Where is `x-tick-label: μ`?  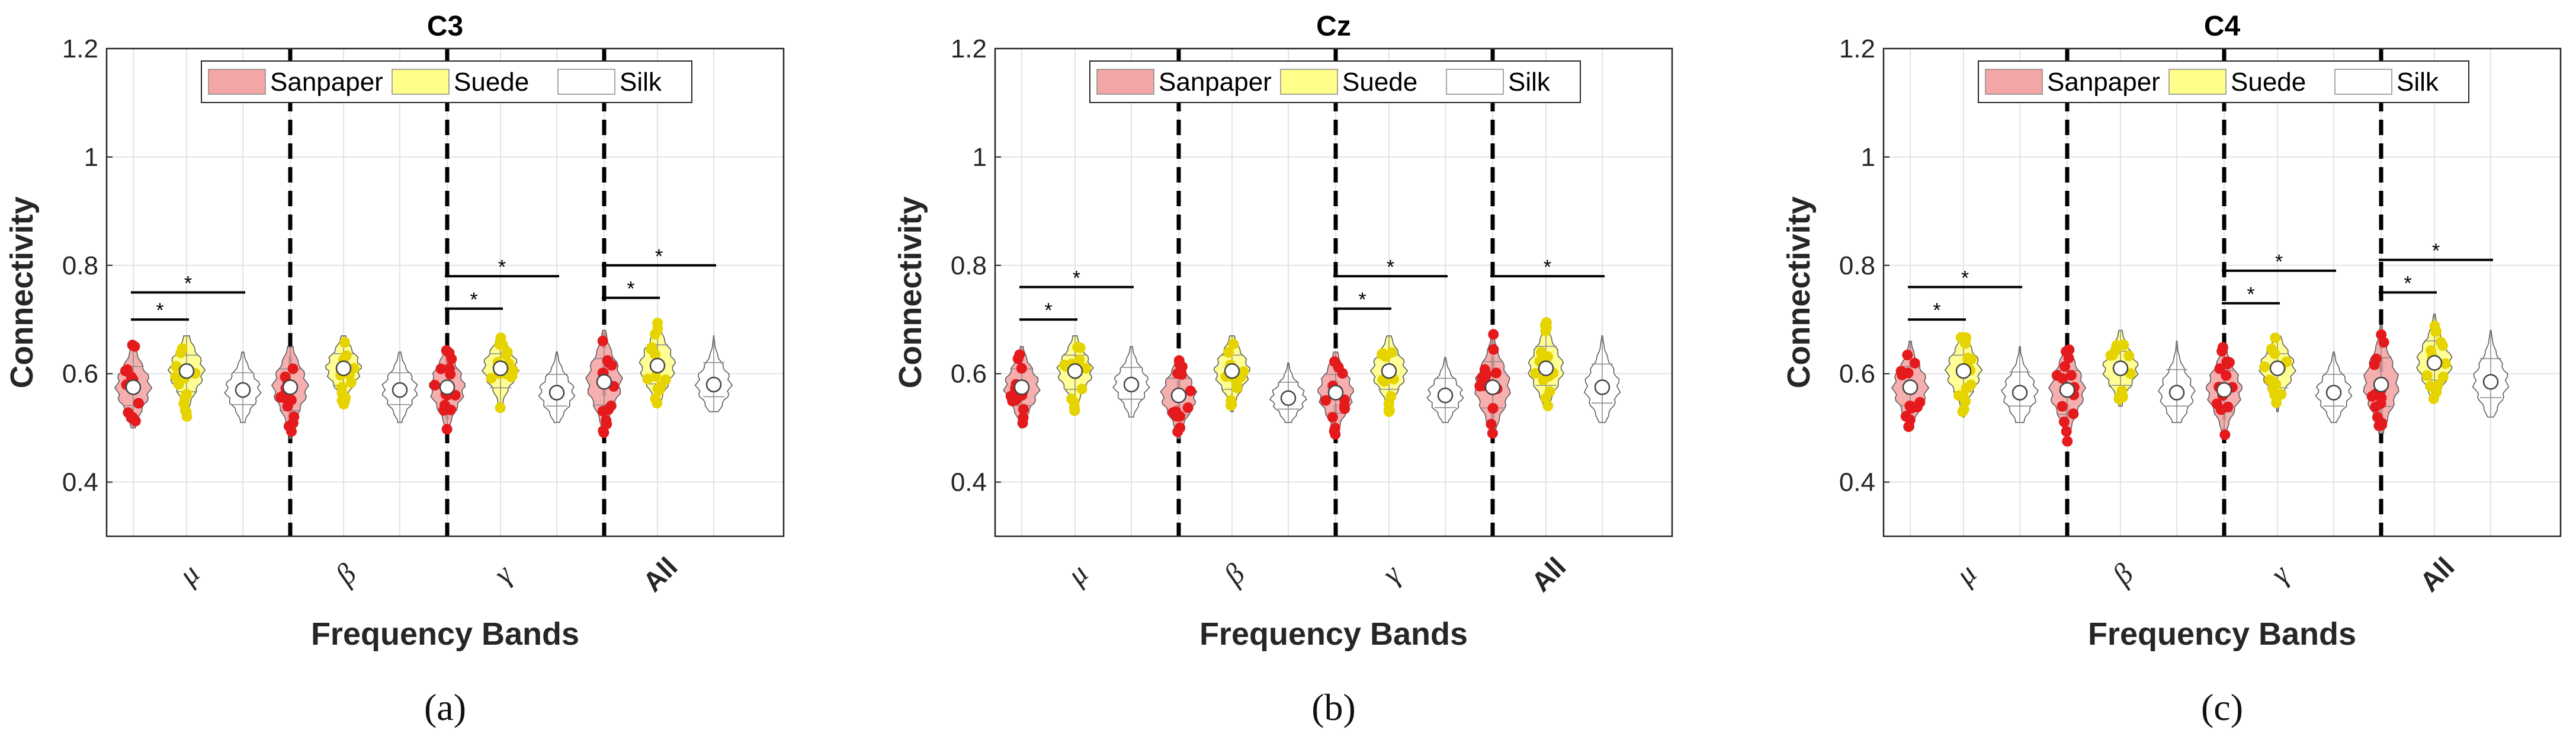
x-tick-label: μ is located at coordinates (1965, 574).